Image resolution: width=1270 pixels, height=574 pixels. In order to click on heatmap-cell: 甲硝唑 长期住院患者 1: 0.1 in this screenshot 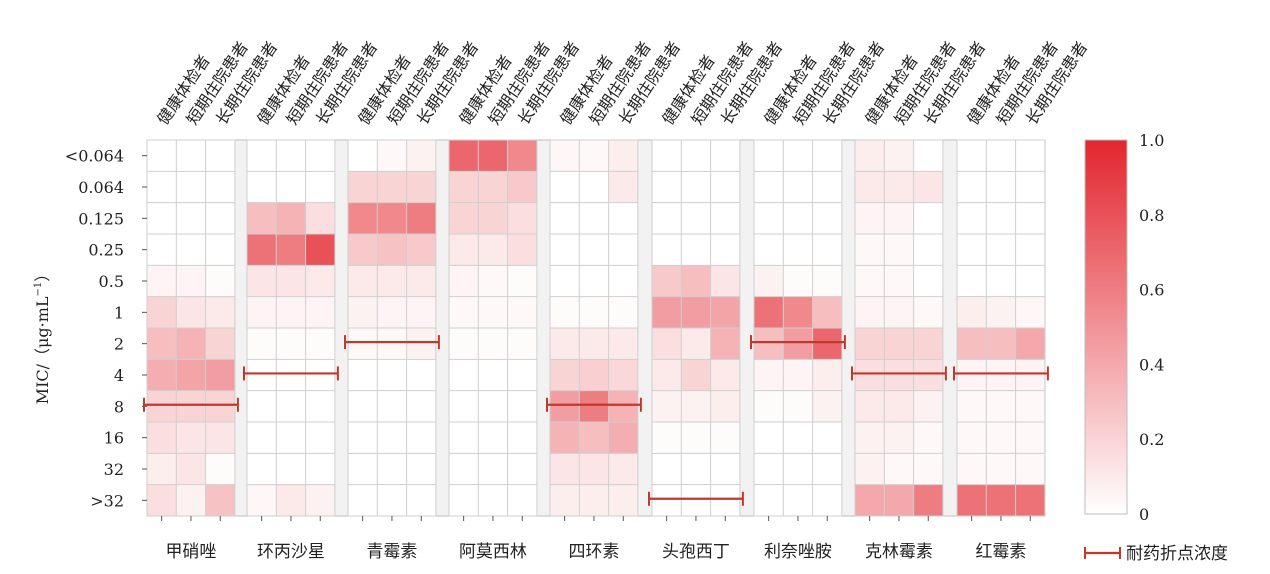, I will do `click(220, 312)`.